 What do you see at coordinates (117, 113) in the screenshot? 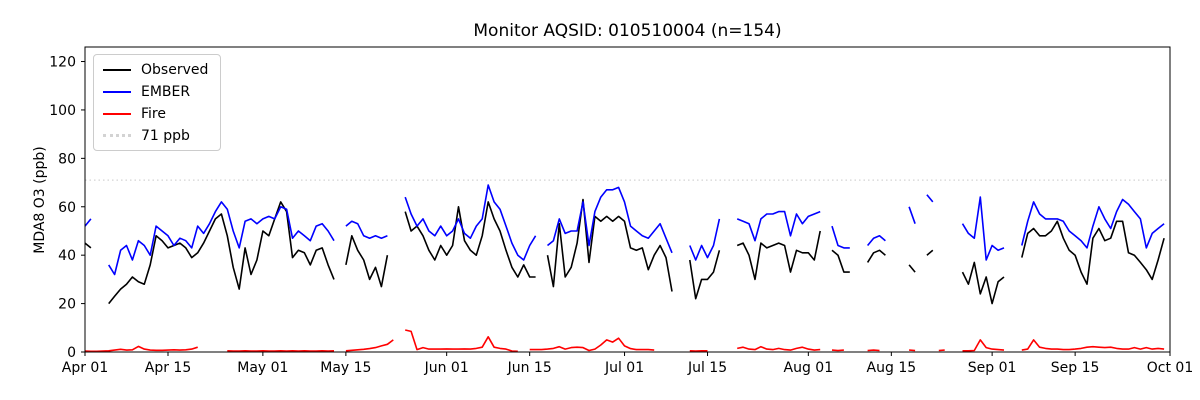
I see `fire-line-swatch` at bounding box center [117, 113].